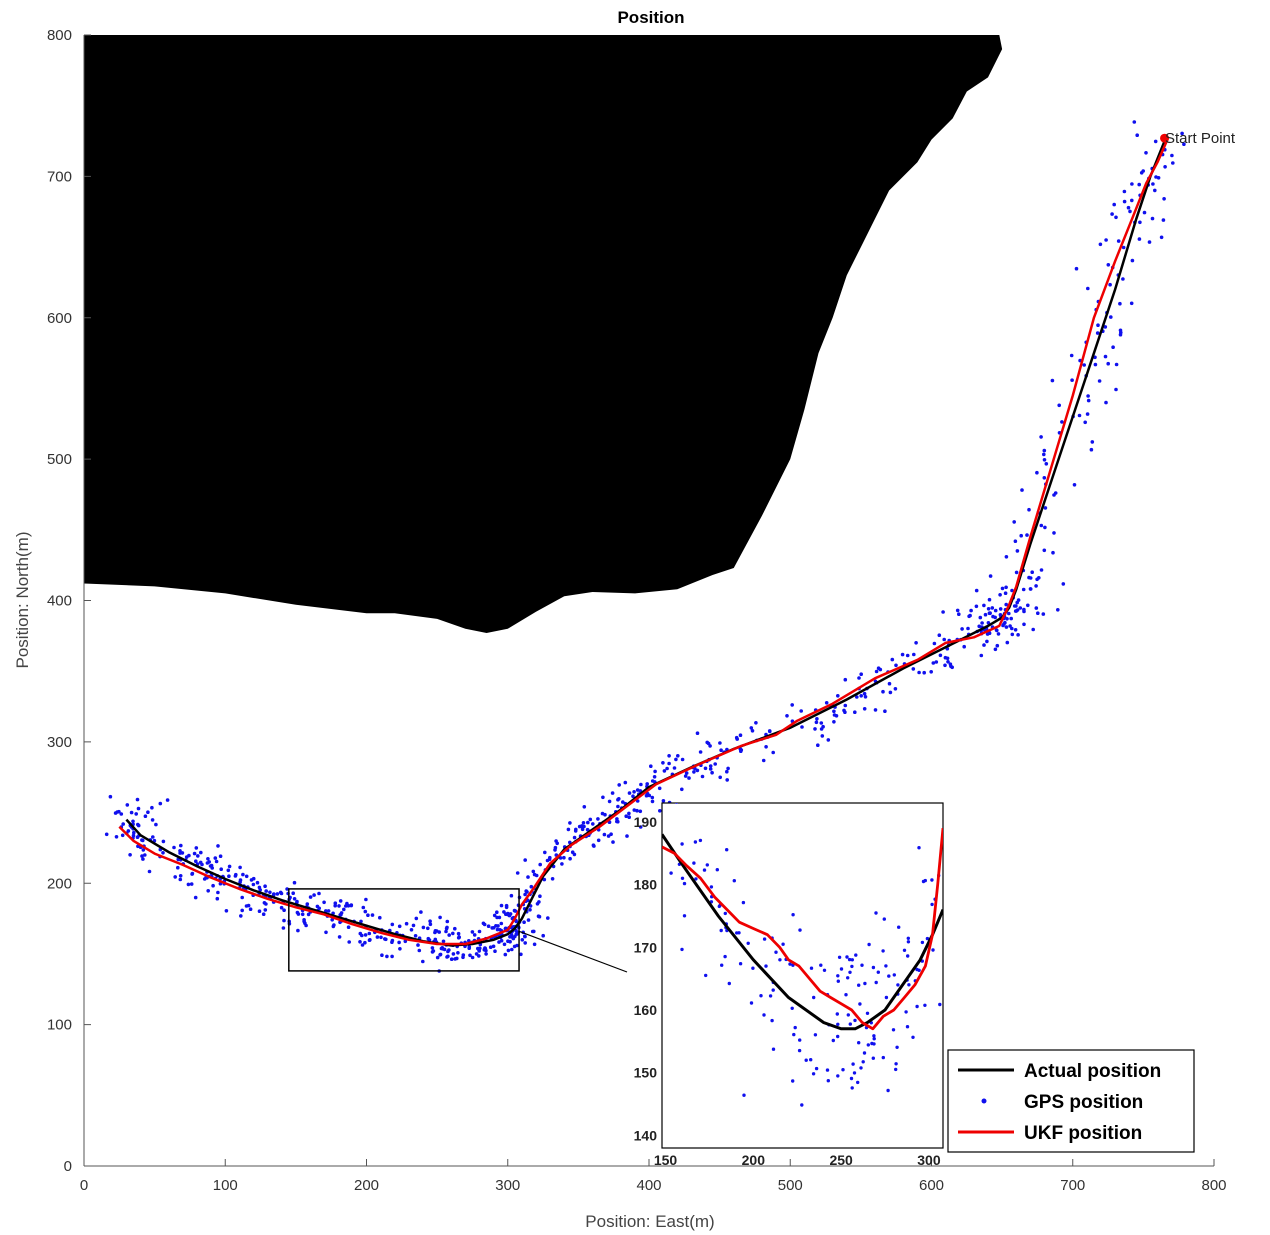 The width and height of the screenshot is (1270, 1235). What do you see at coordinates (666, 1160) in the screenshot?
I see `inset-x-tick-label: 150` at bounding box center [666, 1160].